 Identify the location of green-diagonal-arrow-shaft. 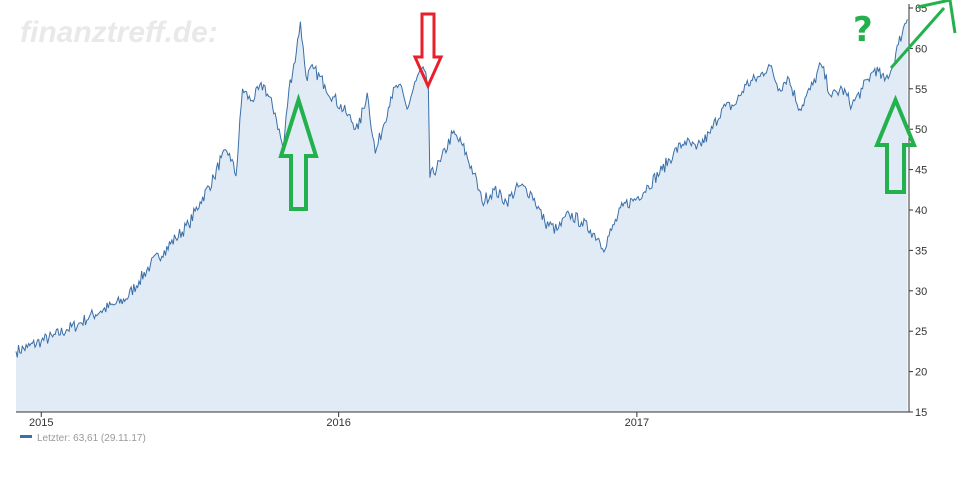
(917, 38).